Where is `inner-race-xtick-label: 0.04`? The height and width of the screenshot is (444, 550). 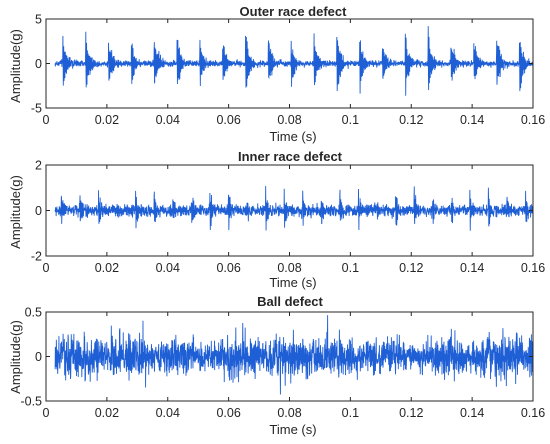
inner-race-xtick-label: 0.04 is located at coordinates (168, 268).